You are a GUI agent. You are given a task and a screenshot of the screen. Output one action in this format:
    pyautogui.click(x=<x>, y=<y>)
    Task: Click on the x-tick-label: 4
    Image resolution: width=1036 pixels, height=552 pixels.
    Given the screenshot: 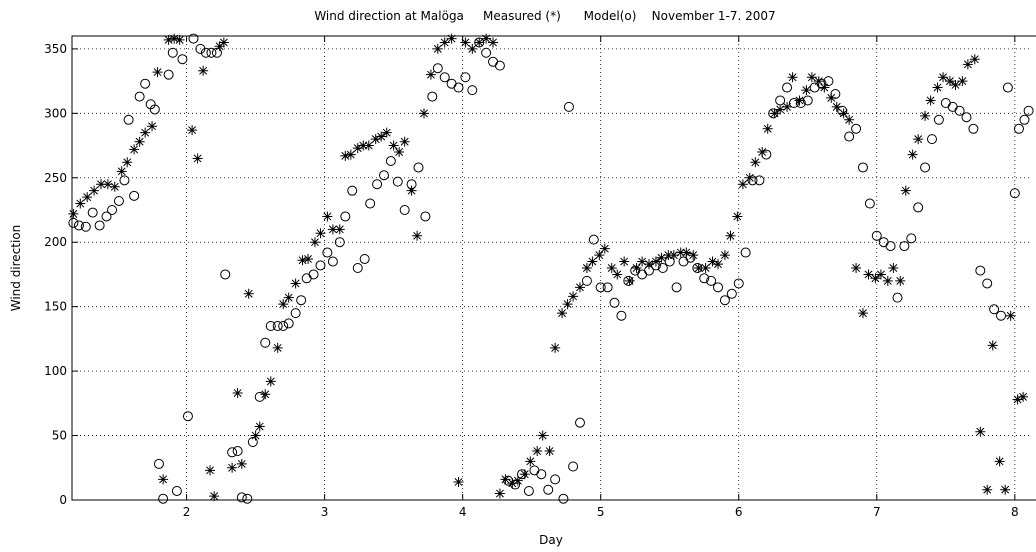 What is the action you would take?
    pyautogui.click(x=463, y=512)
    